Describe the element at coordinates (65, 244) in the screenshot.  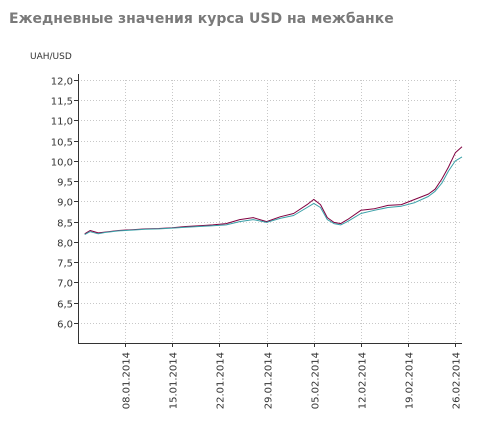
I see `y-tick-label: 8,0` at that location.